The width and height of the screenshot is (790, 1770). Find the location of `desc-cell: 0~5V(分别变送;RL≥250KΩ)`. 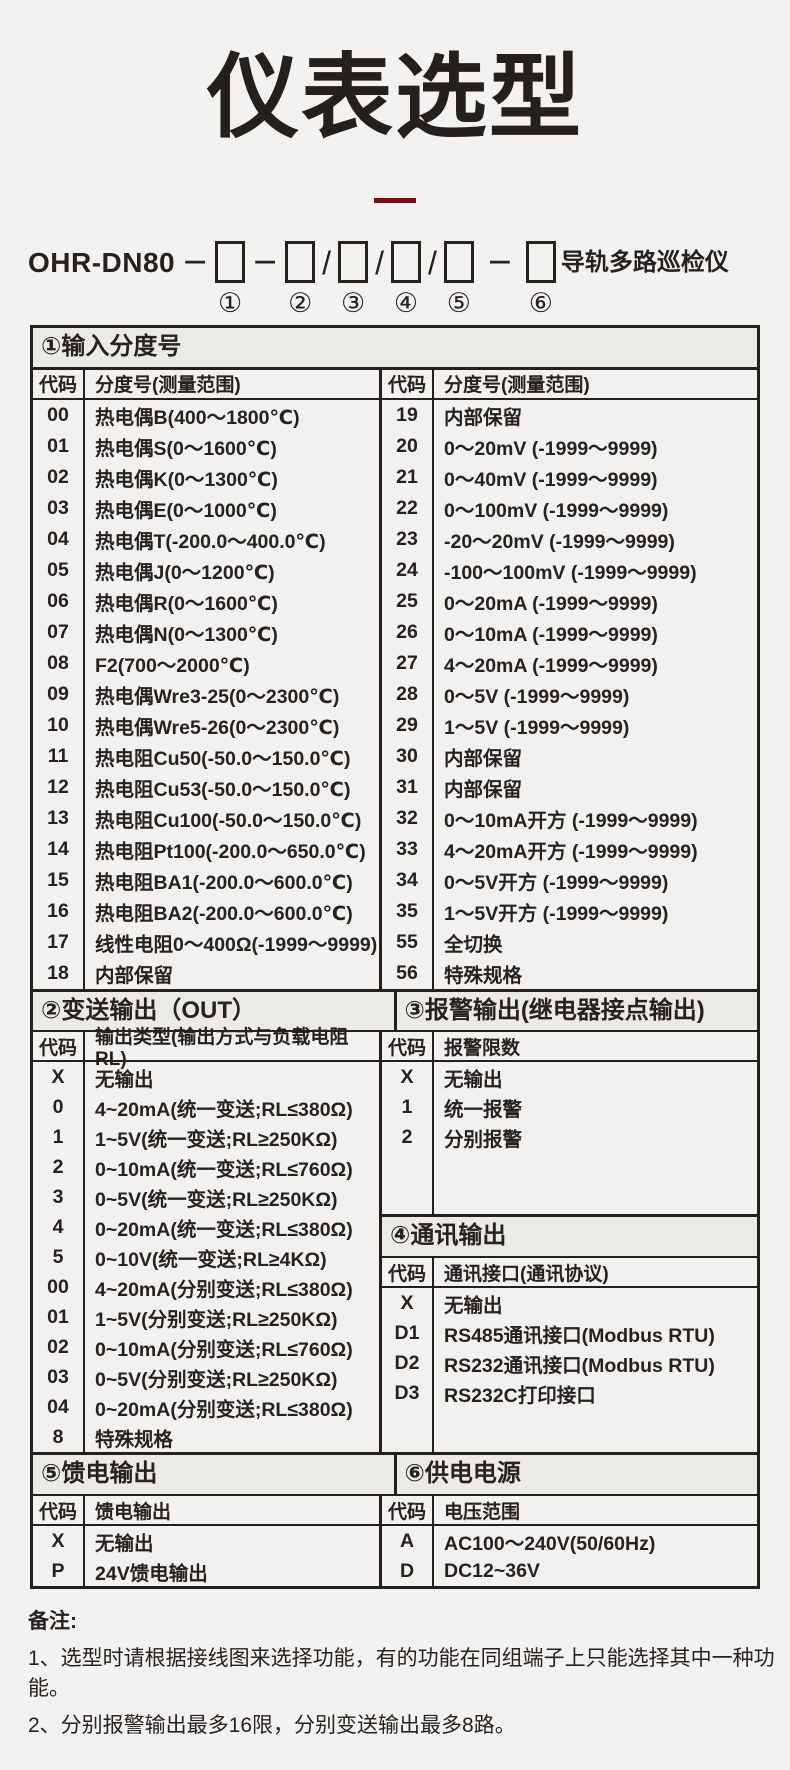

desc-cell: 0~5V(分别变送;RL≥250KΩ) is located at coordinates (216, 1379).